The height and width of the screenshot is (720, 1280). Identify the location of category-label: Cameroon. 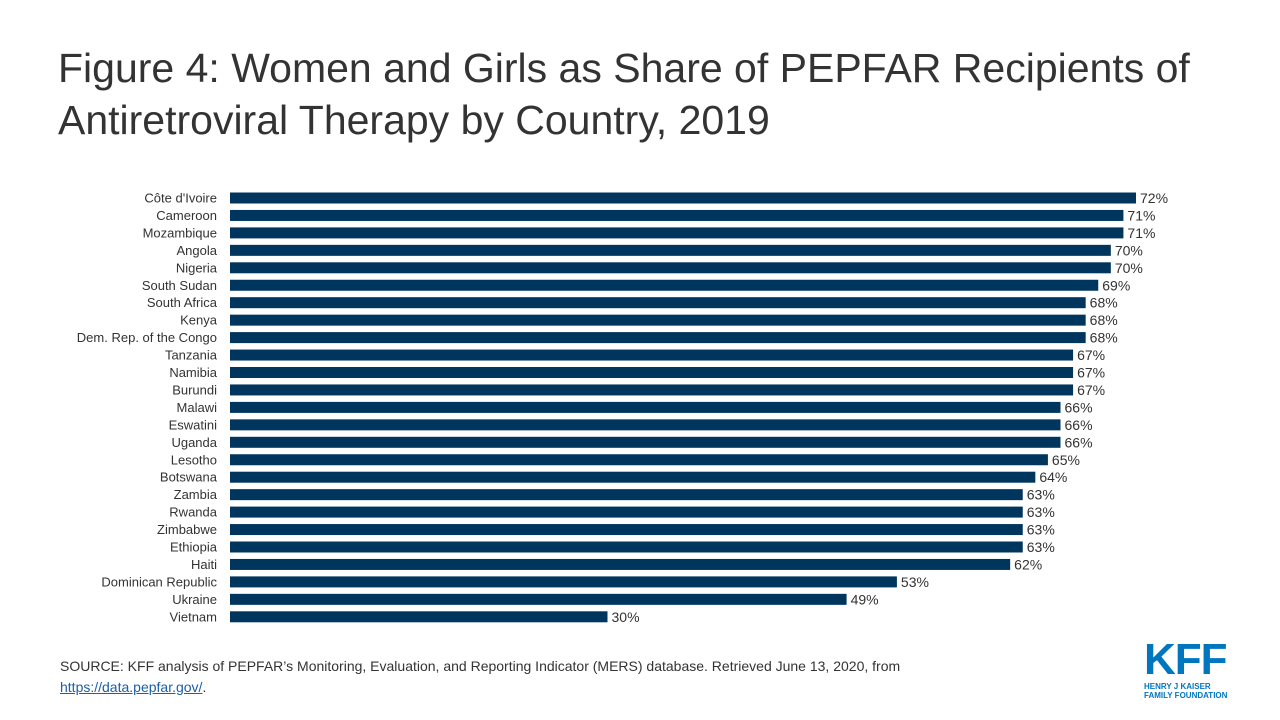
(186, 215).